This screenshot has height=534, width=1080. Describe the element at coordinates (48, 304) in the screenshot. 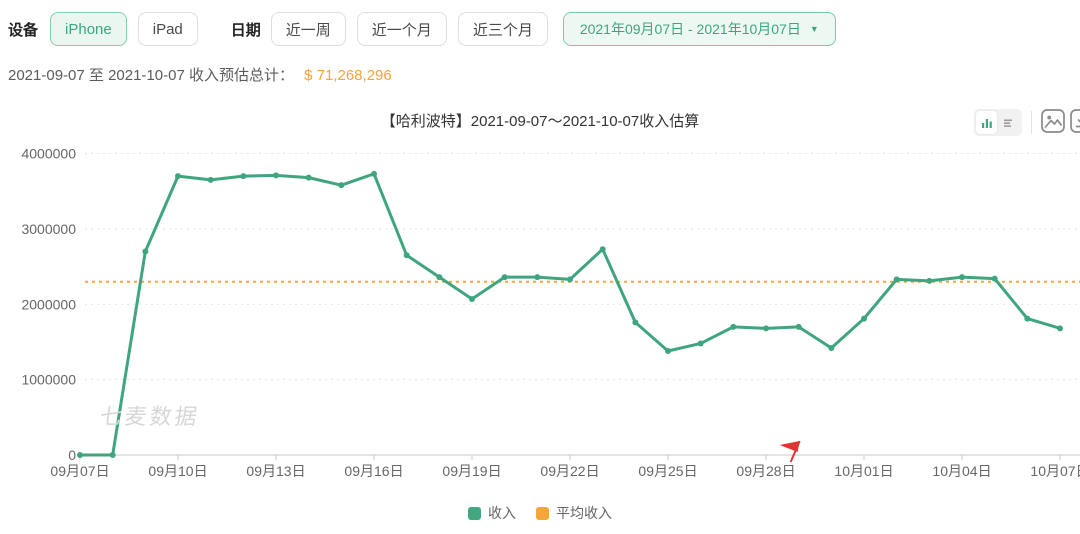

I see `y-axis-label: 2000000` at that location.